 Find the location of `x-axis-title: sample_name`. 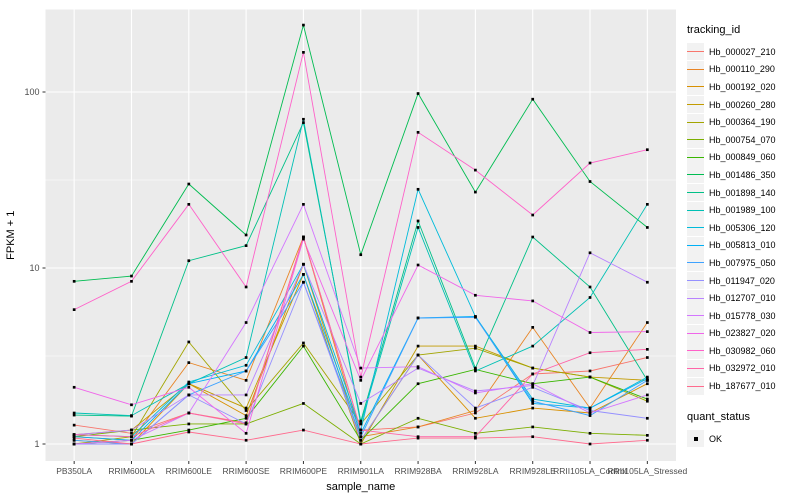

x-axis-title: sample_name is located at coordinates (360, 487).